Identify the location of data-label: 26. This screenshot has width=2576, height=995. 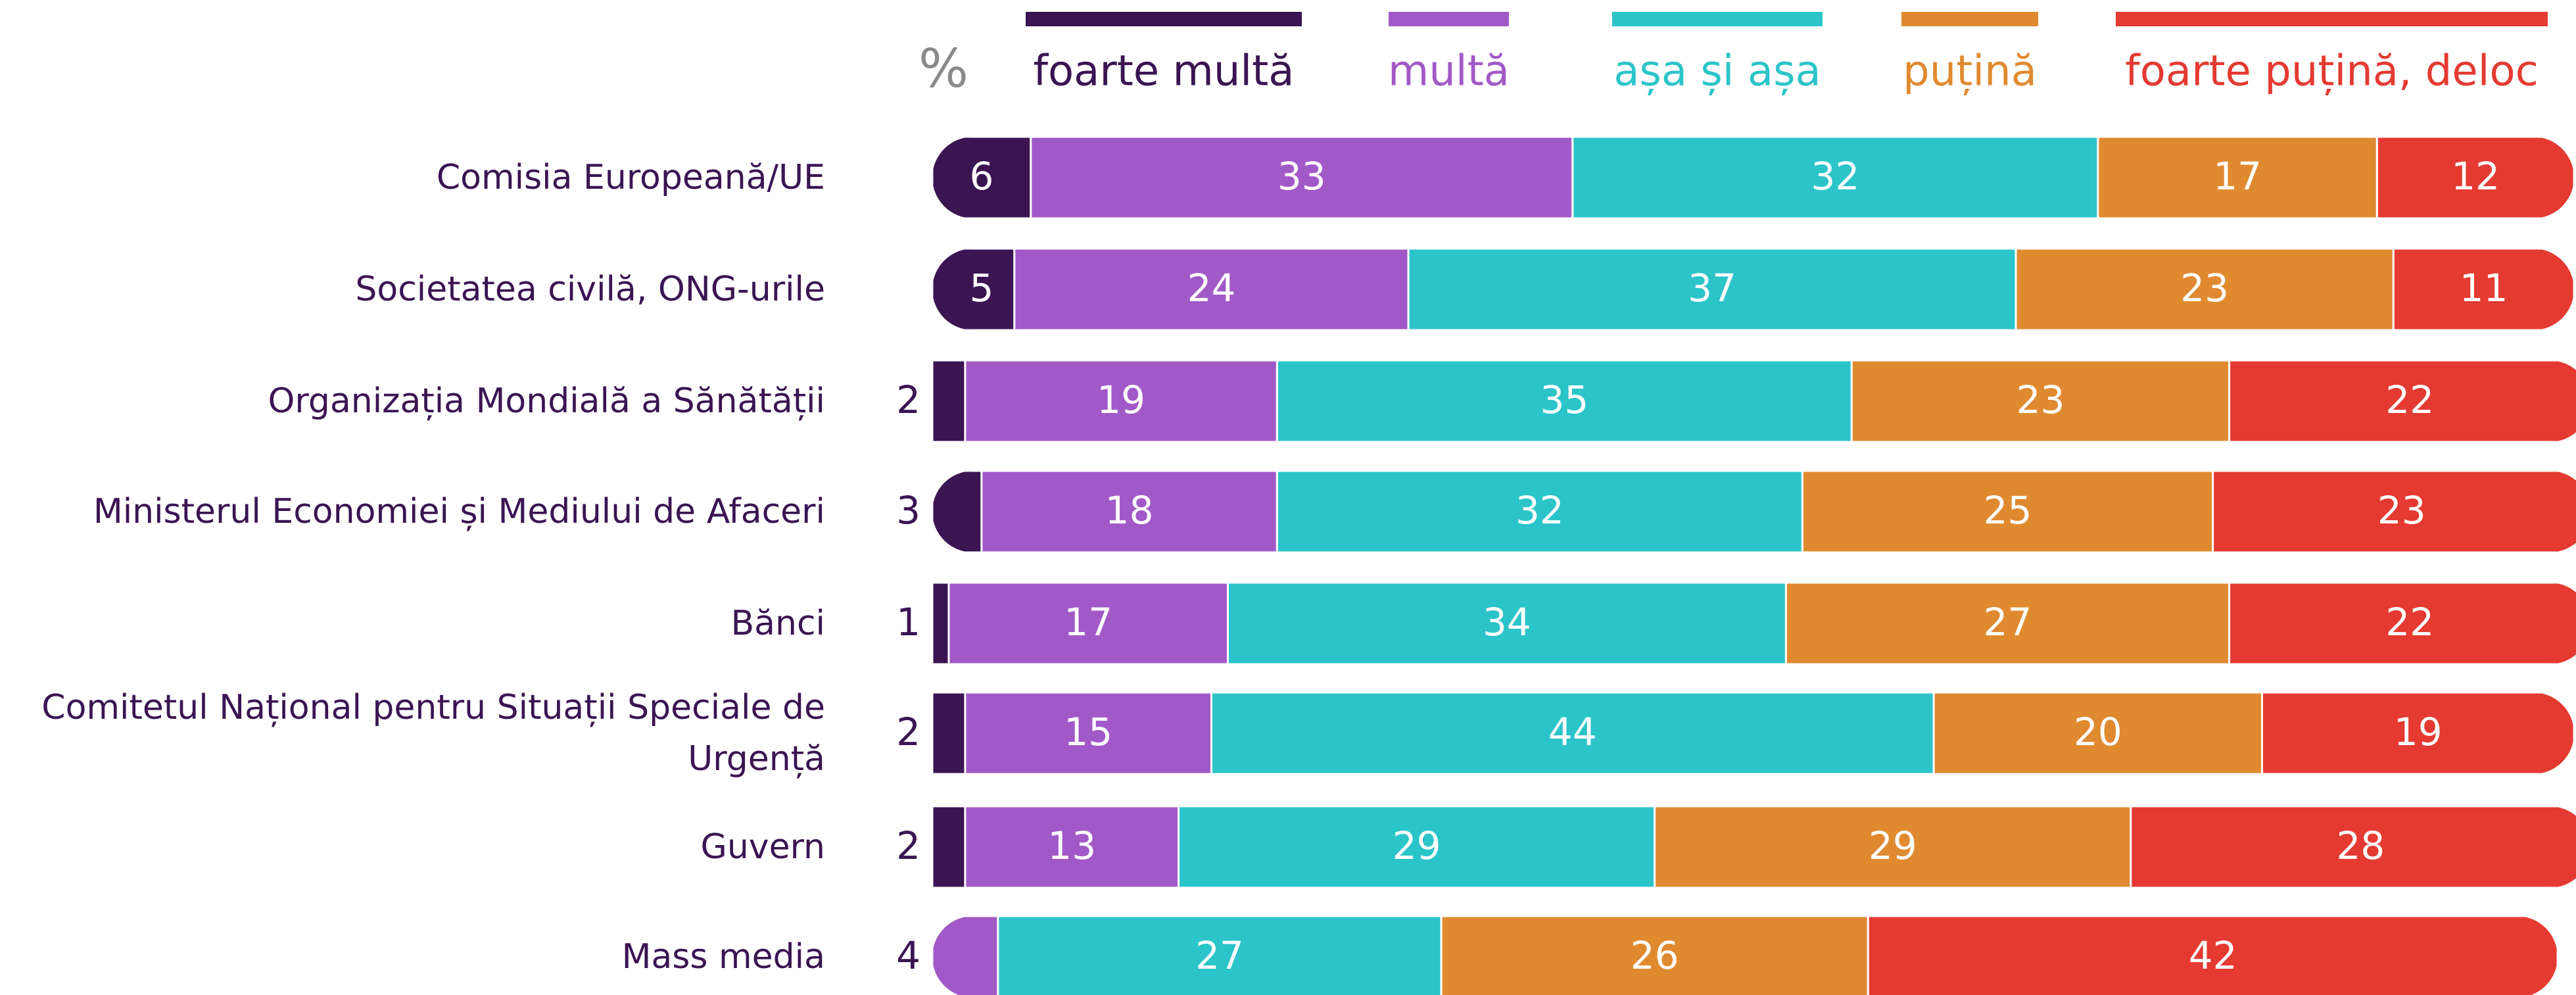
(1655, 955).